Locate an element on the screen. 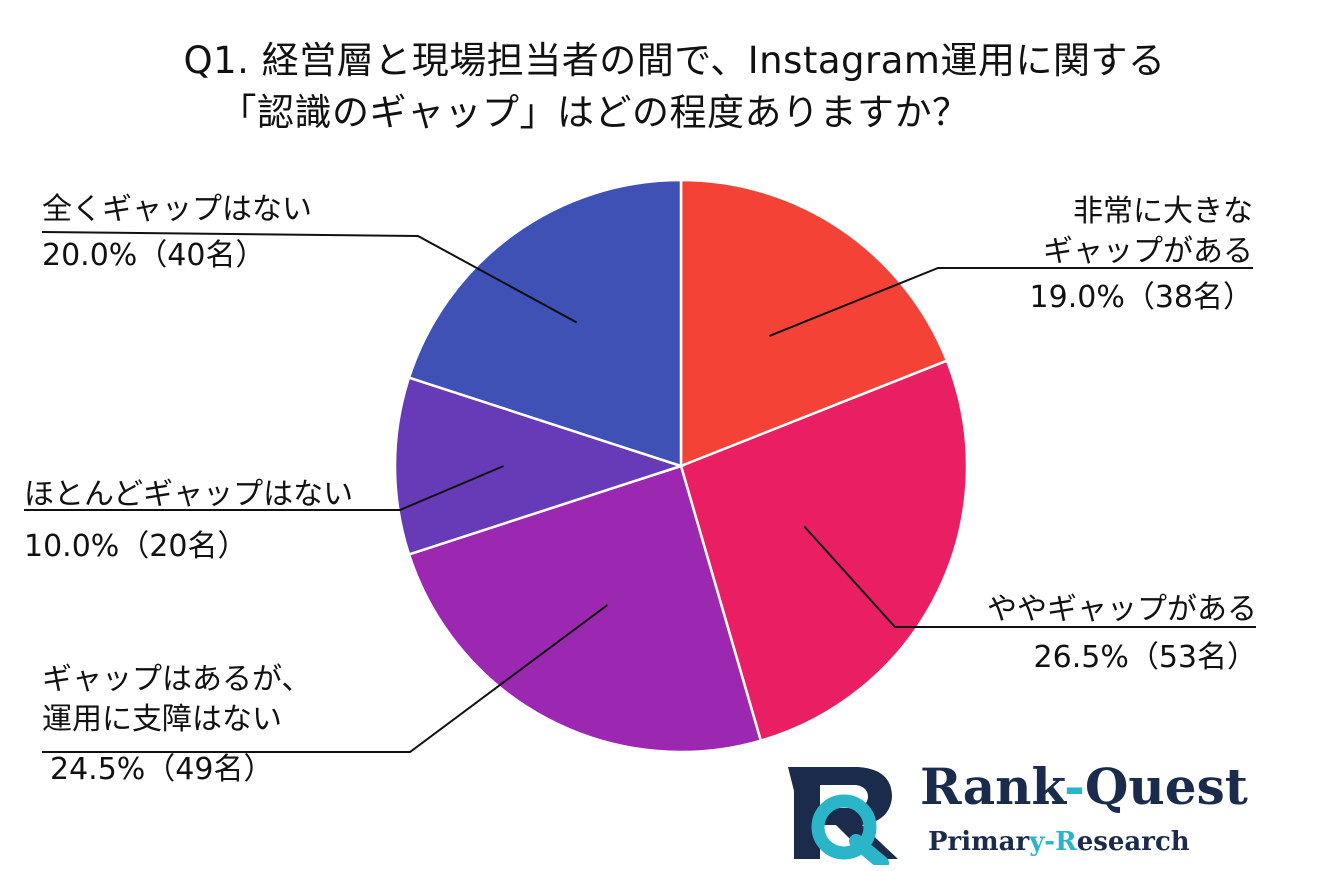  label-gap-no-issue-line1: ギャップはあるが、 is located at coordinates (177, 679).